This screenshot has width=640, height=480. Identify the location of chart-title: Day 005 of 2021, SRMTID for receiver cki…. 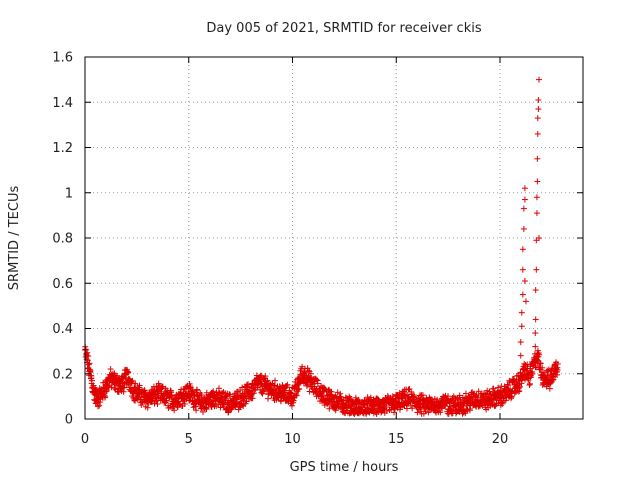
(343, 28).